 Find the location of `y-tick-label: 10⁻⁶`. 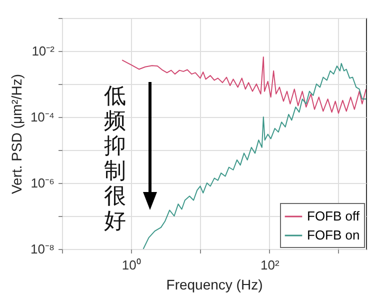

y-tick-label: 10⁻⁶ is located at coordinates (42, 183).